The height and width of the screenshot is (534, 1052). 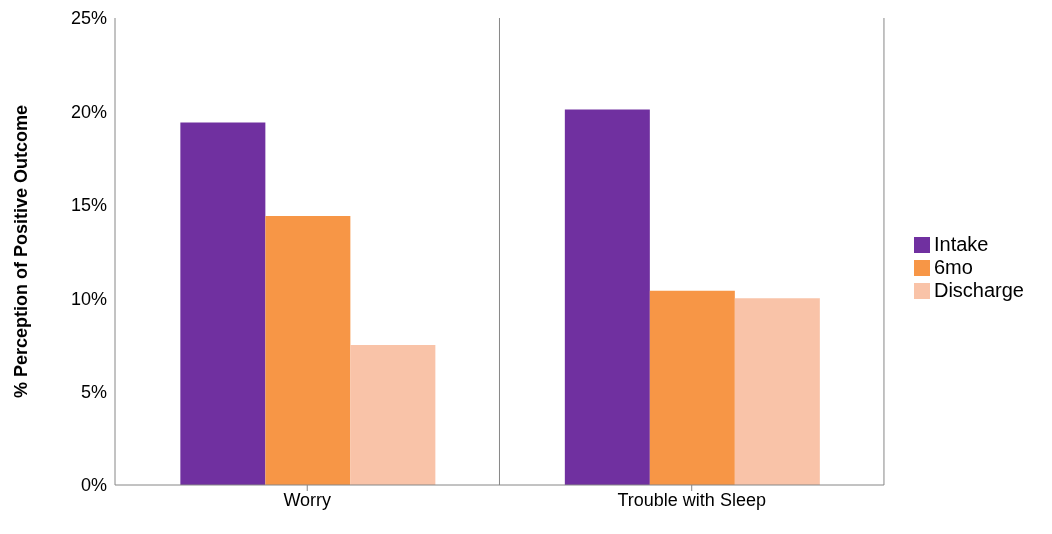 I want to click on x-tick-label: Trouble with Sleep, so click(x=691, y=499).